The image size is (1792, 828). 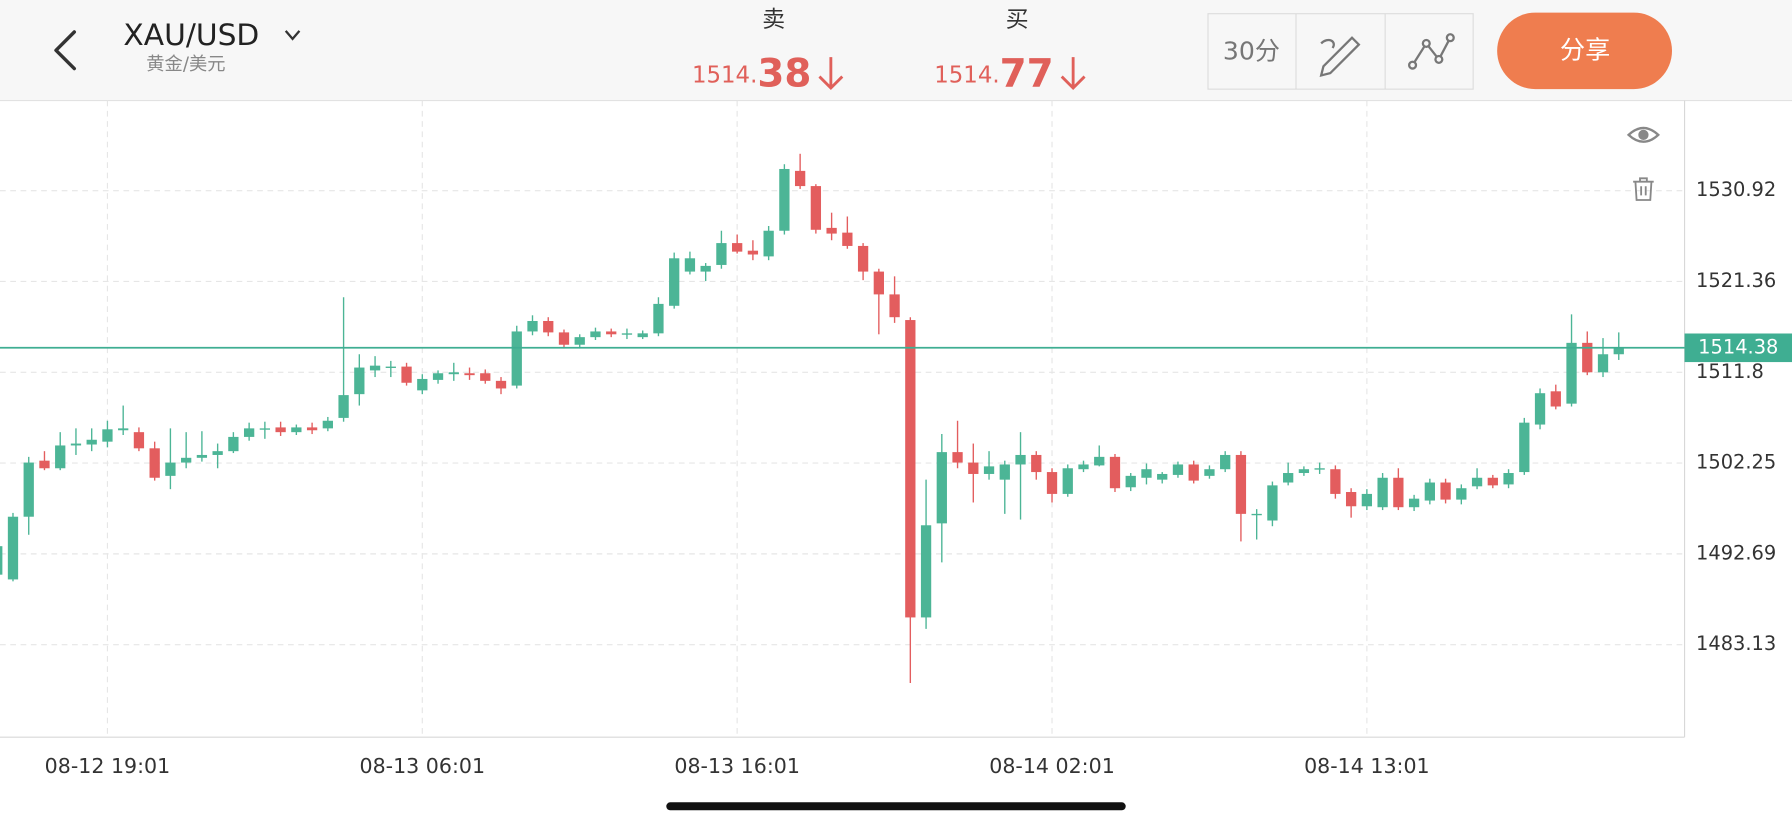 What do you see at coordinates (724, 75) in the screenshot?
I see `sell-price-int: 1514.` at bounding box center [724, 75].